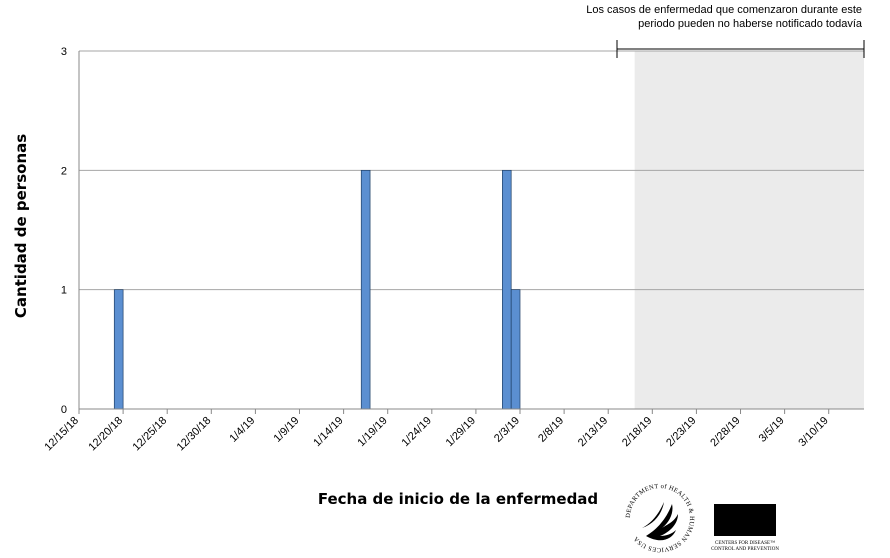 This screenshot has height=558, width=890. What do you see at coordinates (507, 430) in the screenshot?
I see `x-tick-label: 2/3/19` at bounding box center [507, 430].